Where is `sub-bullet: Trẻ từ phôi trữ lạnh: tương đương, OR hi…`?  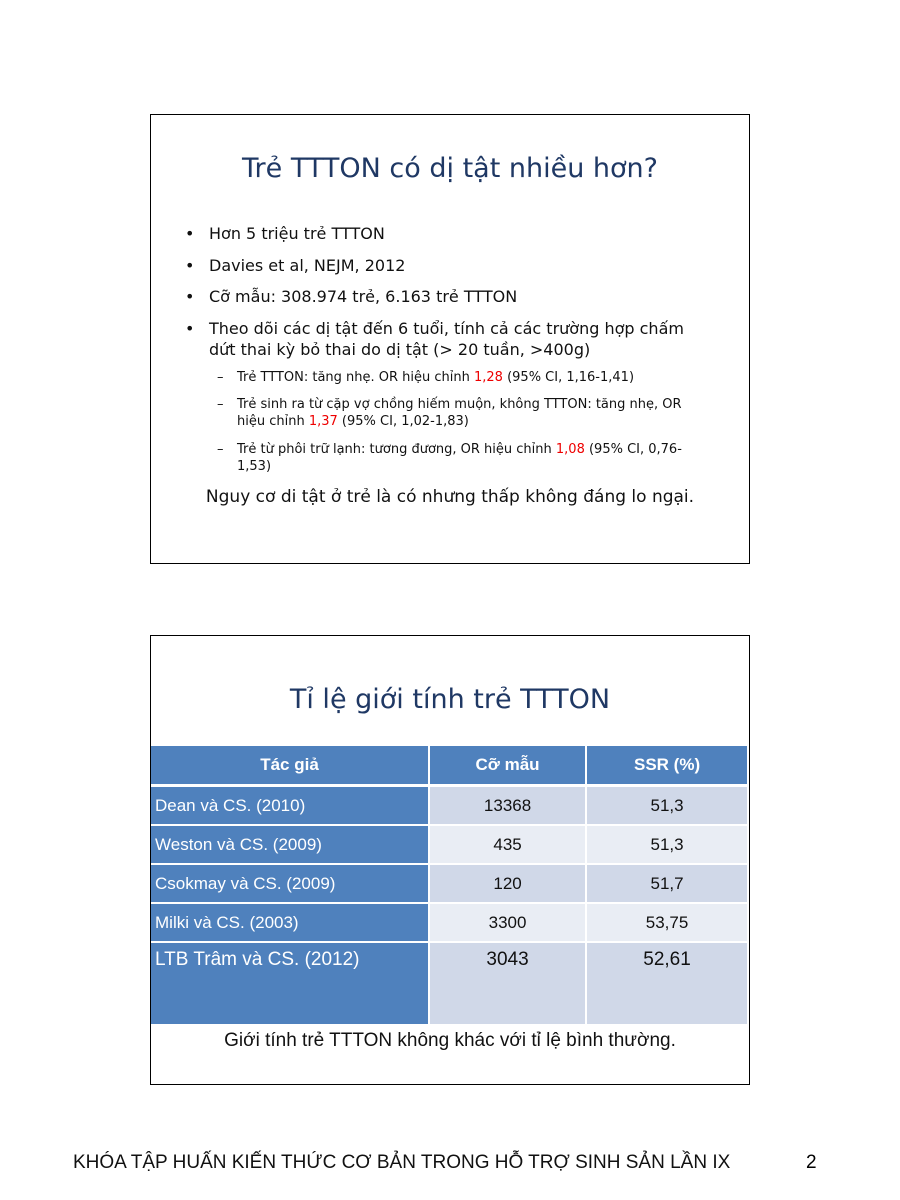 sub-bullet: Trẻ từ phôi trữ lạnh: tương đương, OR hi… is located at coordinates (457, 458).